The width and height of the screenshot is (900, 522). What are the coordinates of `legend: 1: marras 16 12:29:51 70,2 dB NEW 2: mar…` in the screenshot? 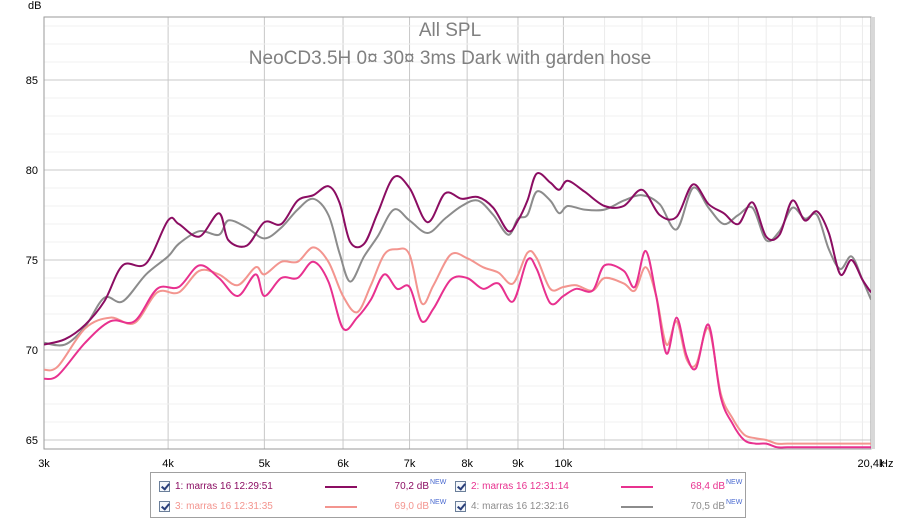 It's located at (448, 495).